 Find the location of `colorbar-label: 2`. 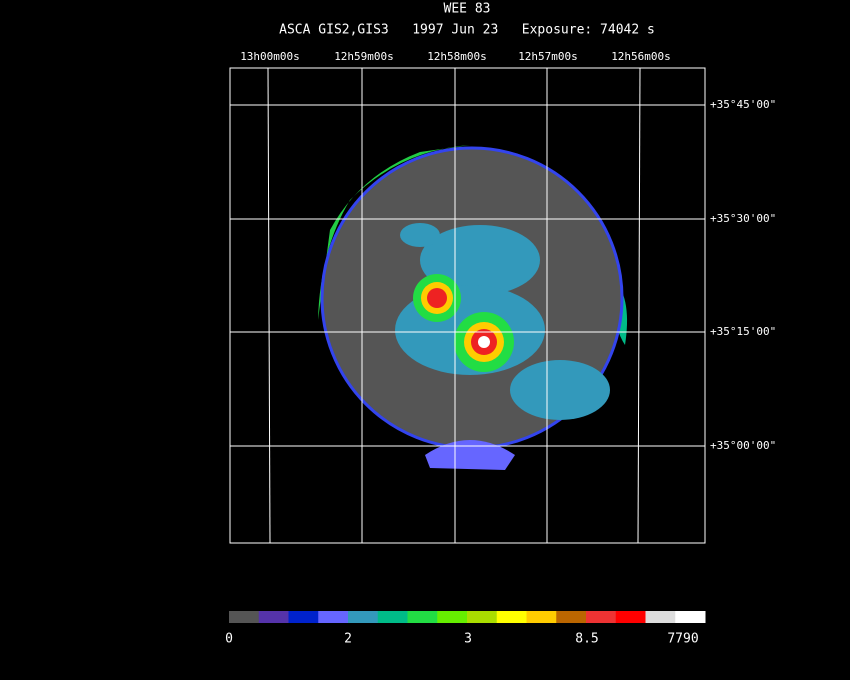

colorbar-label: 2 is located at coordinates (348, 639).